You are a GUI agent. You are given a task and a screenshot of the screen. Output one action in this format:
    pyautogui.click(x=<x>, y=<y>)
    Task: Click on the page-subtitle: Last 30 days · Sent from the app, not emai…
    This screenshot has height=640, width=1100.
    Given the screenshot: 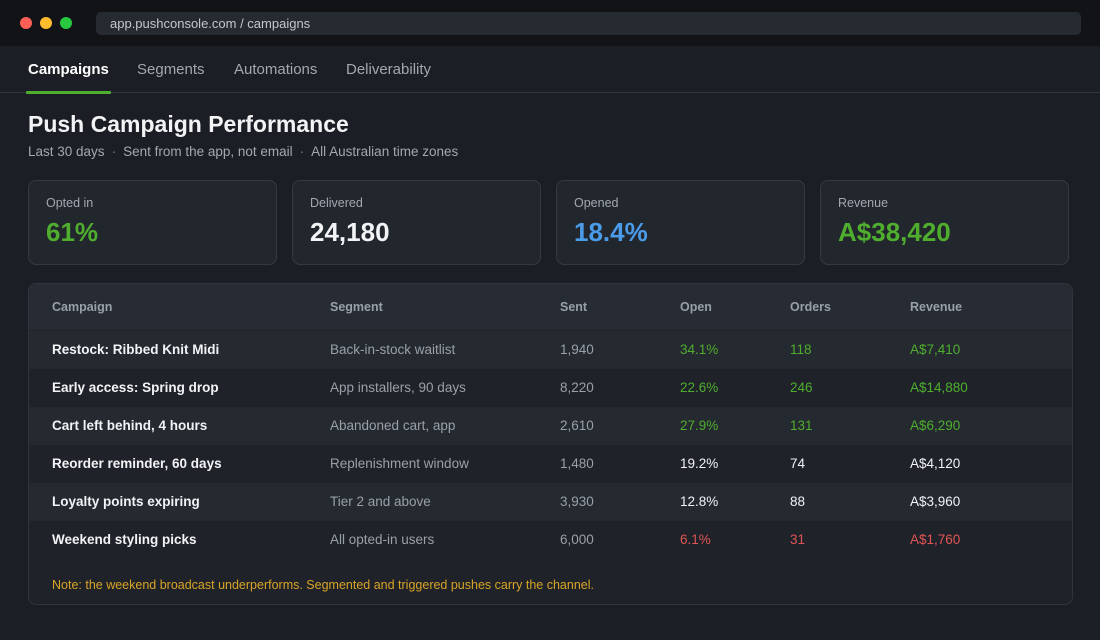 What is the action you would take?
    pyautogui.click(x=243, y=151)
    